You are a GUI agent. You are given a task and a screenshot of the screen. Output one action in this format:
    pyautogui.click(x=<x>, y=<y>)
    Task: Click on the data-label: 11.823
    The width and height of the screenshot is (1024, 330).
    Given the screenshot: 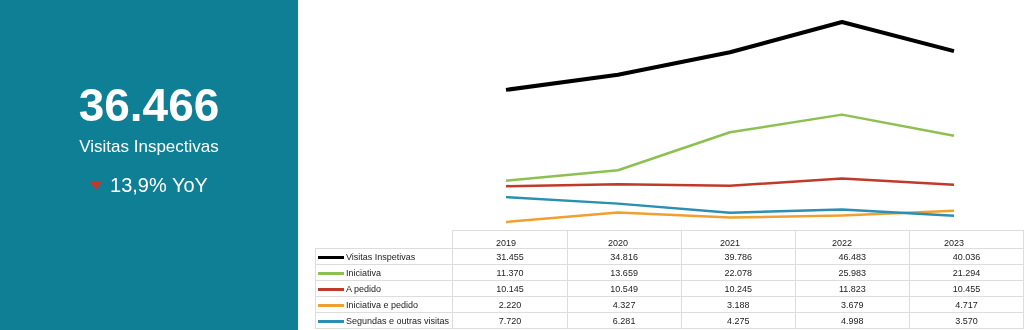 What is the action you would take?
    pyautogui.click(x=852, y=288)
    